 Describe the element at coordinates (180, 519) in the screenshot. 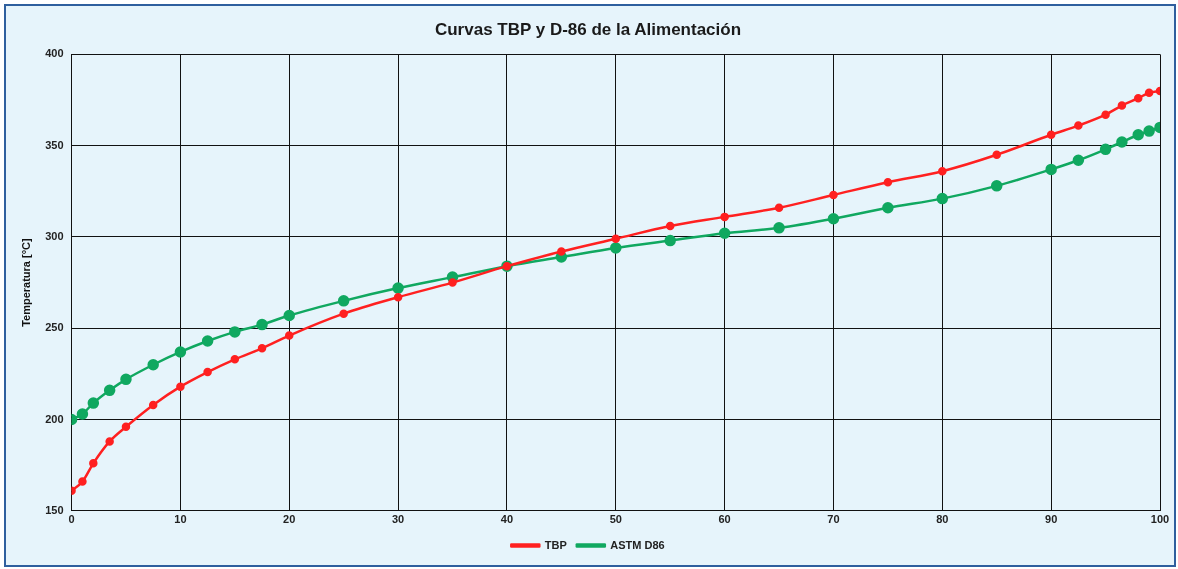

I see `x-tick-label: 10` at that location.